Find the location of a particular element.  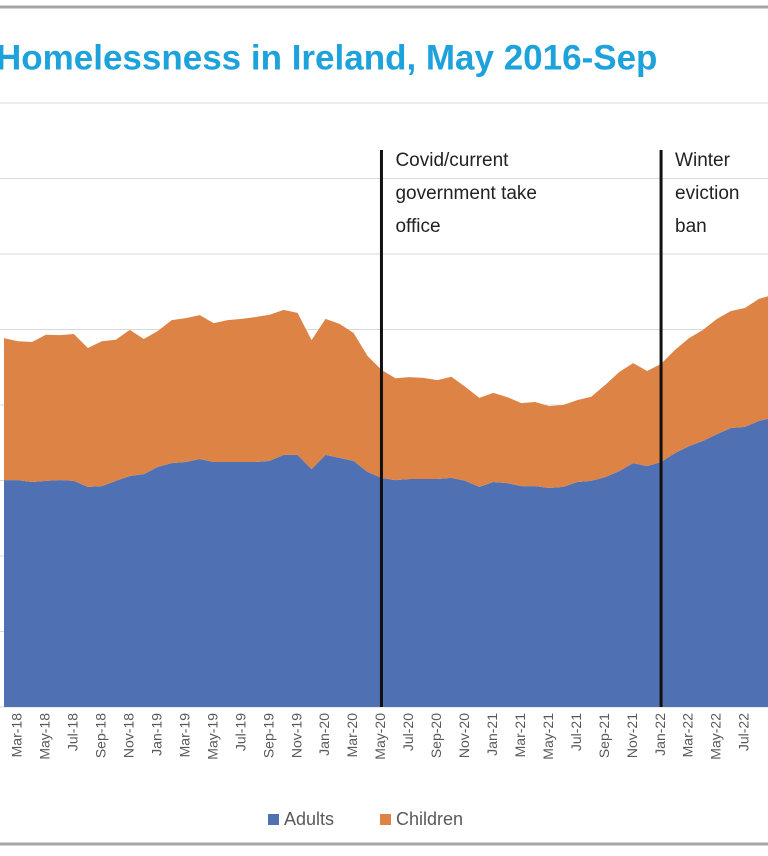

x-tick-label: Sep-19 is located at coordinates (268, 735).